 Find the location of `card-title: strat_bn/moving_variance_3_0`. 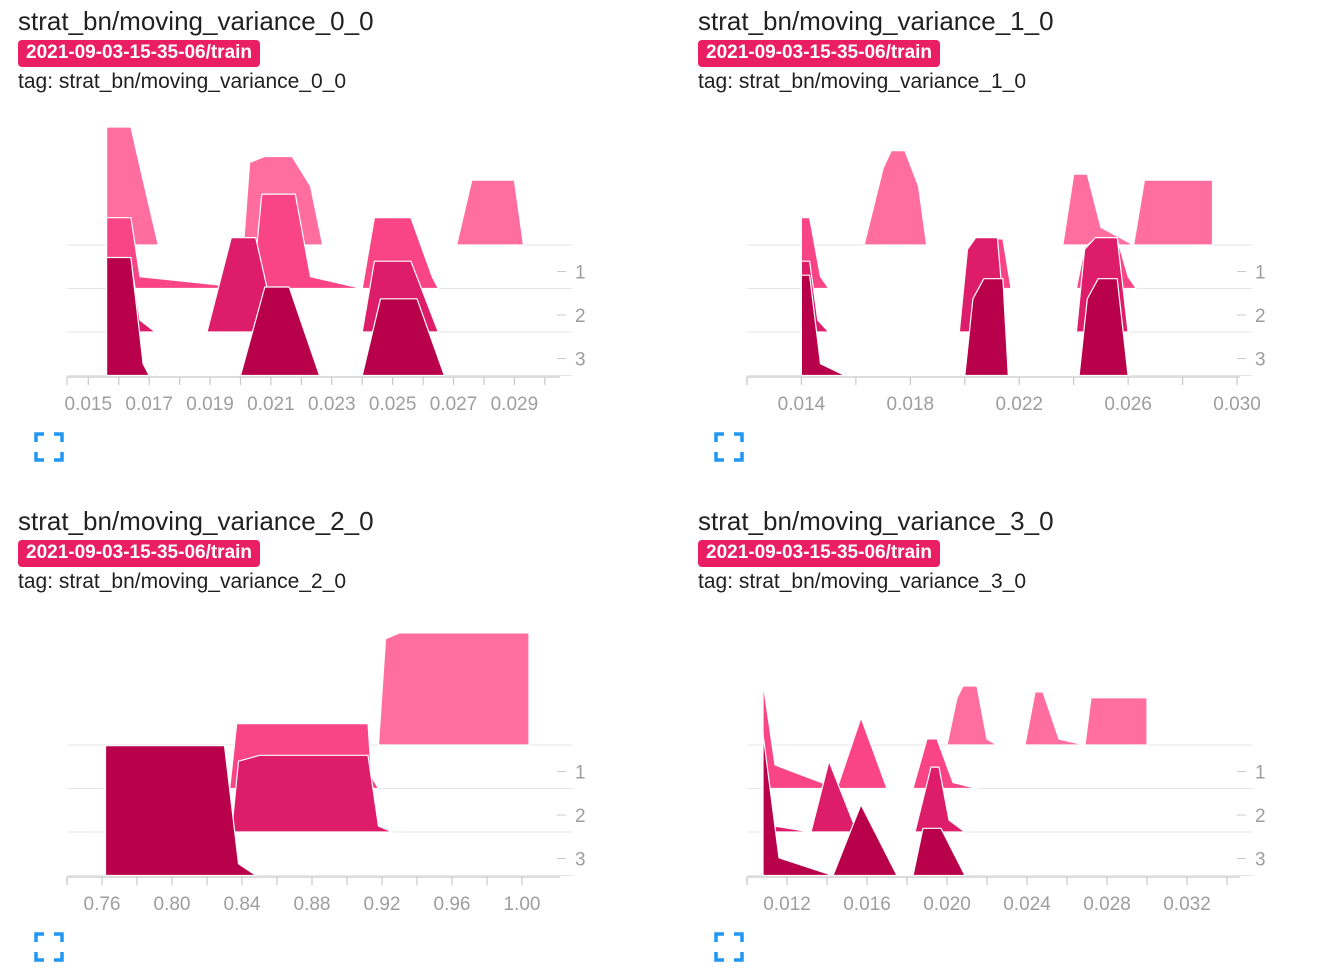

card-title: strat_bn/moving_variance_3_0 is located at coordinates (876, 521).